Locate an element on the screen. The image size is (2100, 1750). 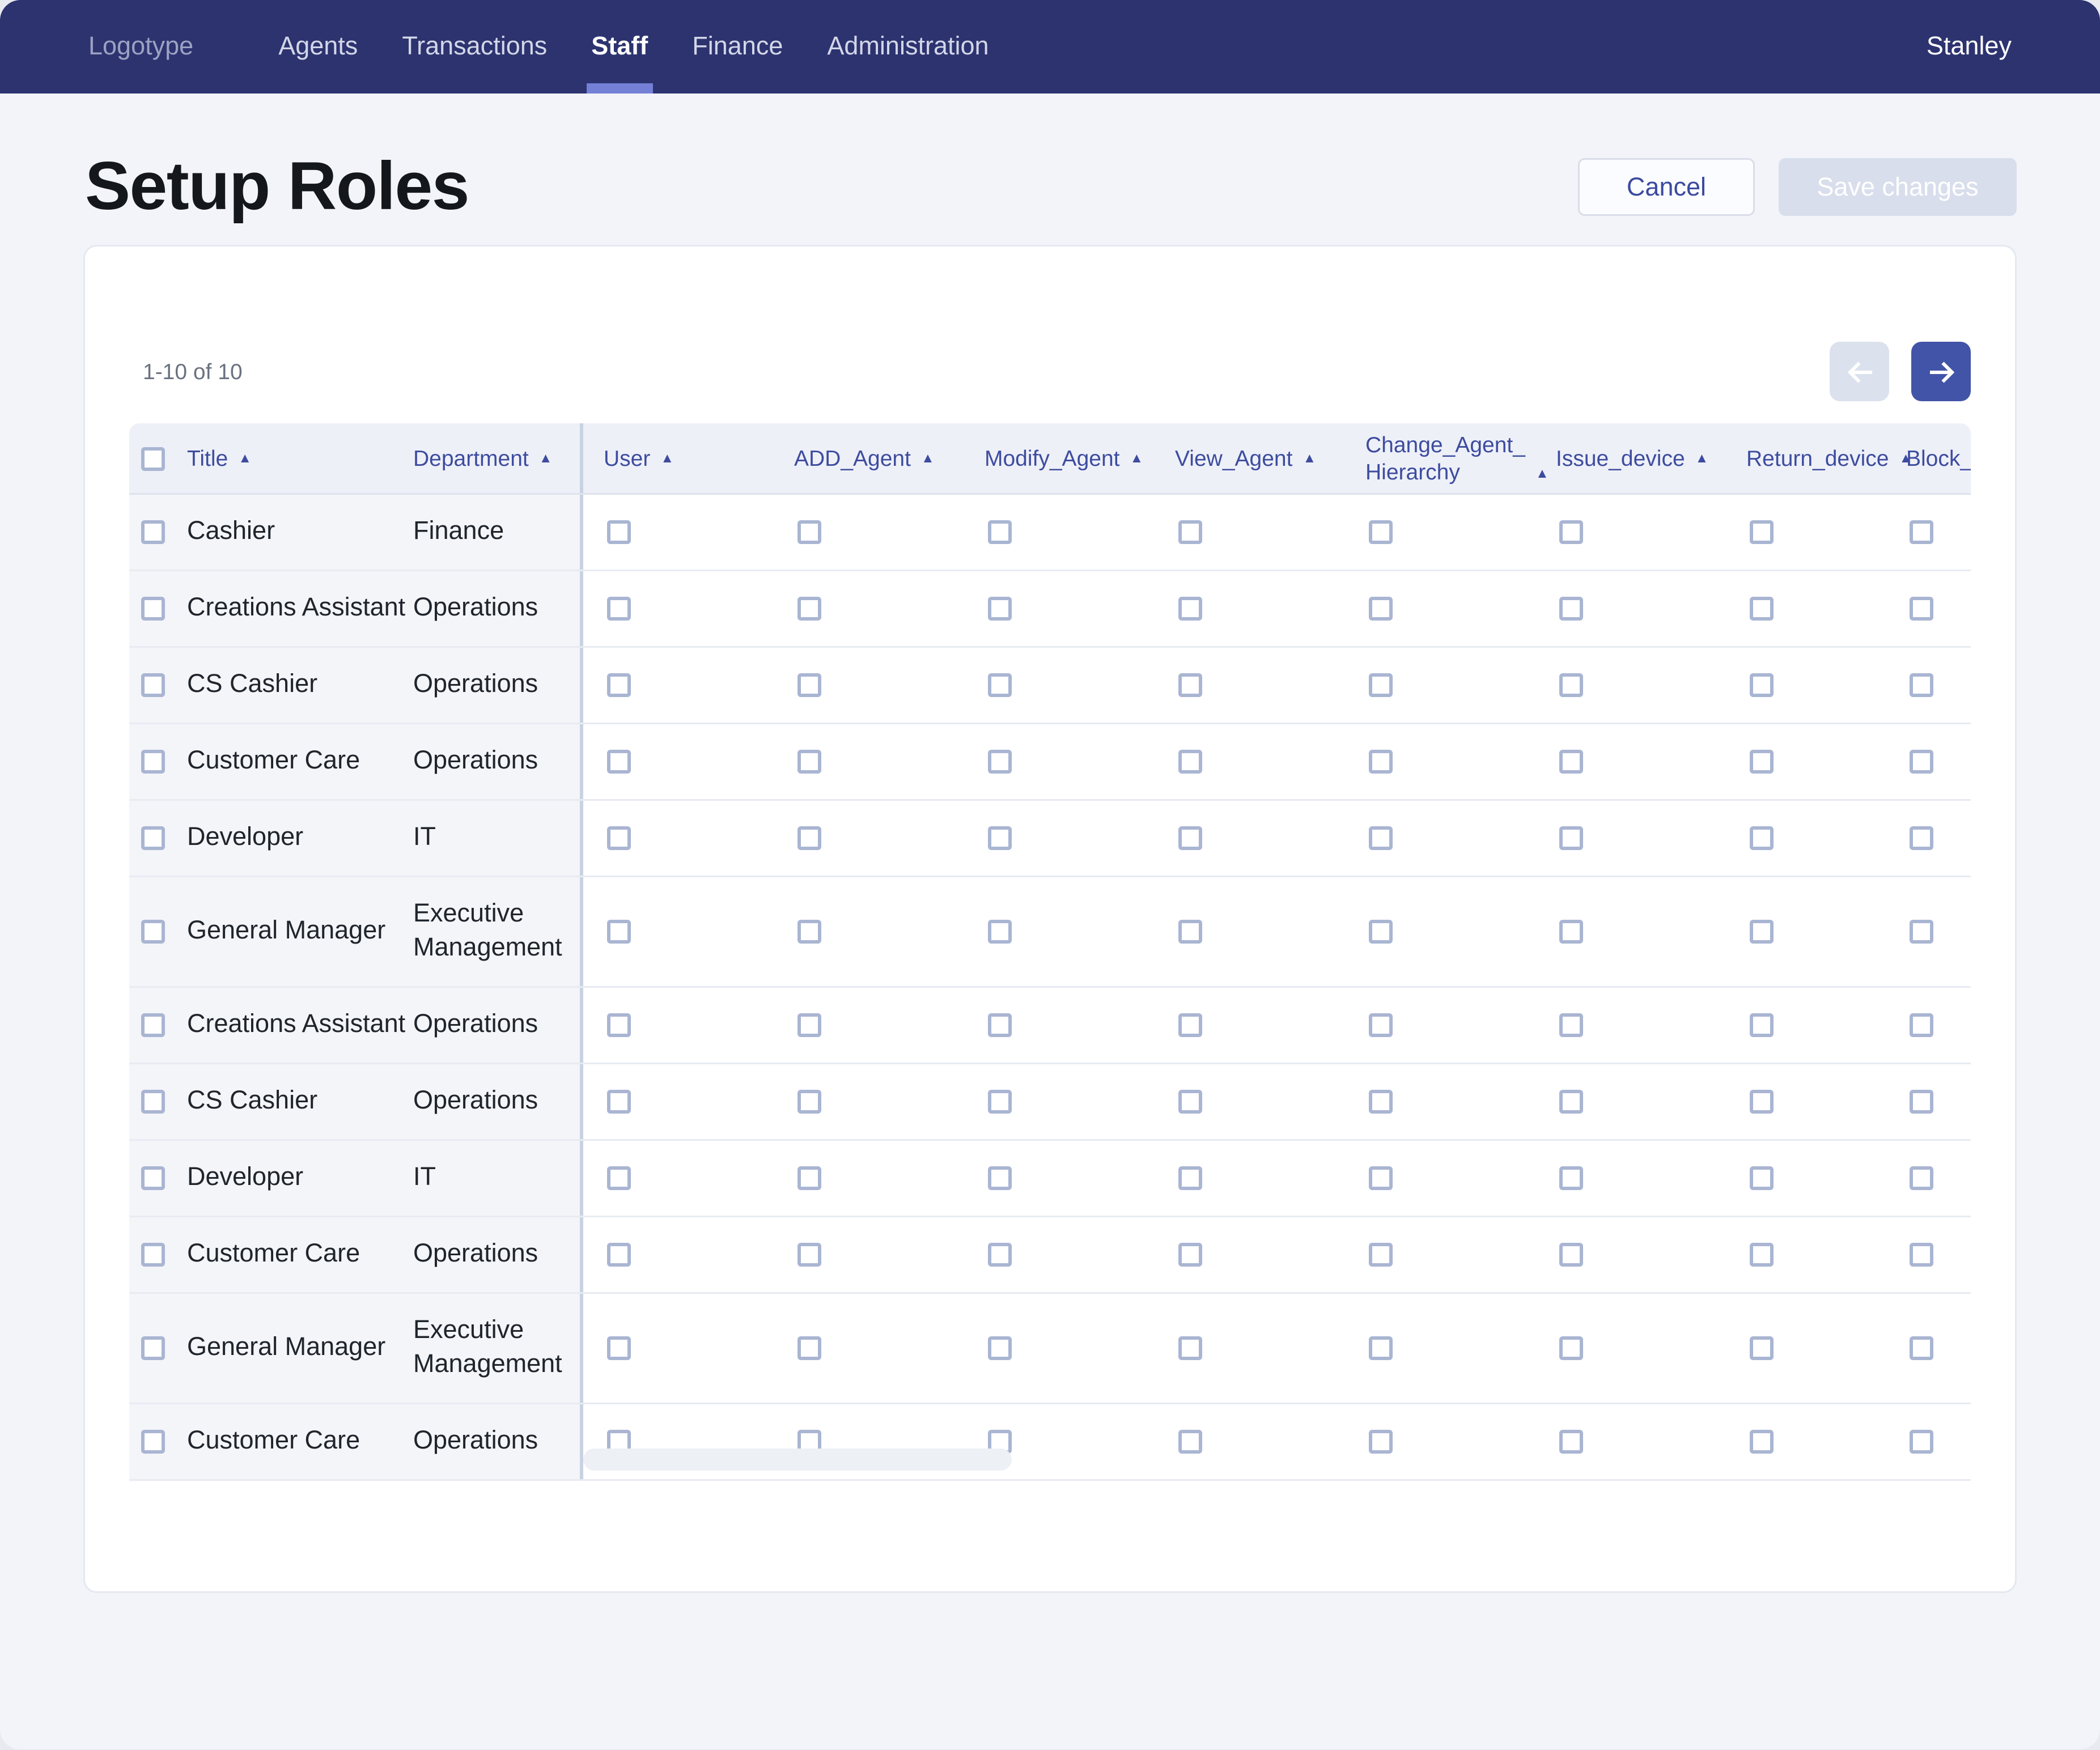
previous-page-button is located at coordinates (1859, 371).